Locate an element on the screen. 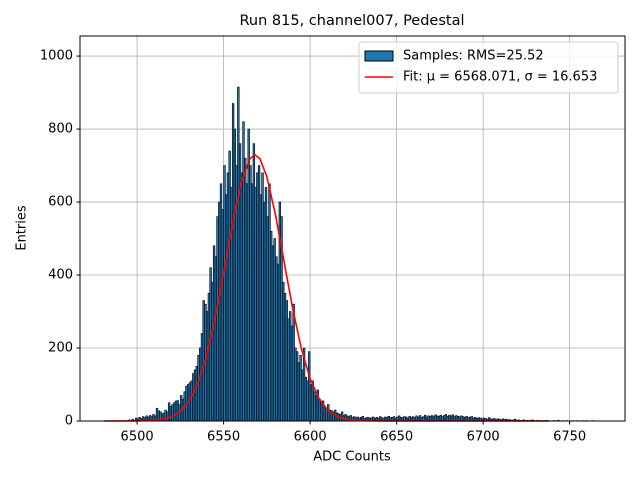  x-tick-label: 6750 is located at coordinates (569, 437).